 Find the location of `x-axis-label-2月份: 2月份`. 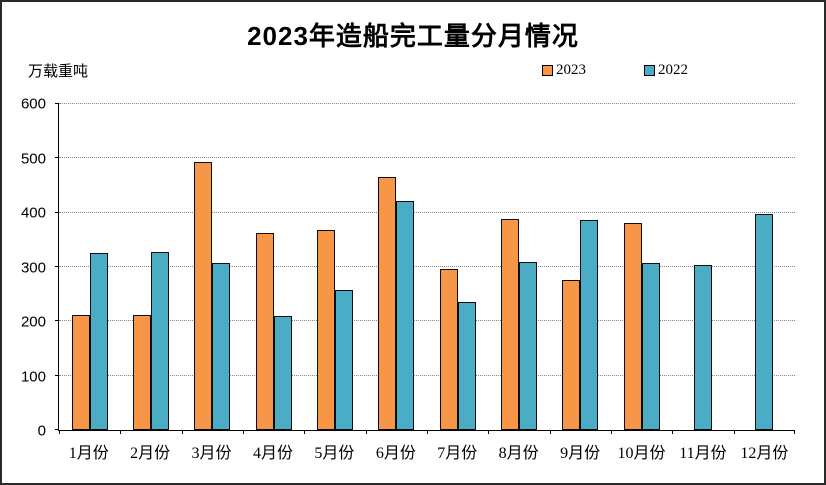

x-axis-label-2月份: 2月份 is located at coordinates (150, 453).